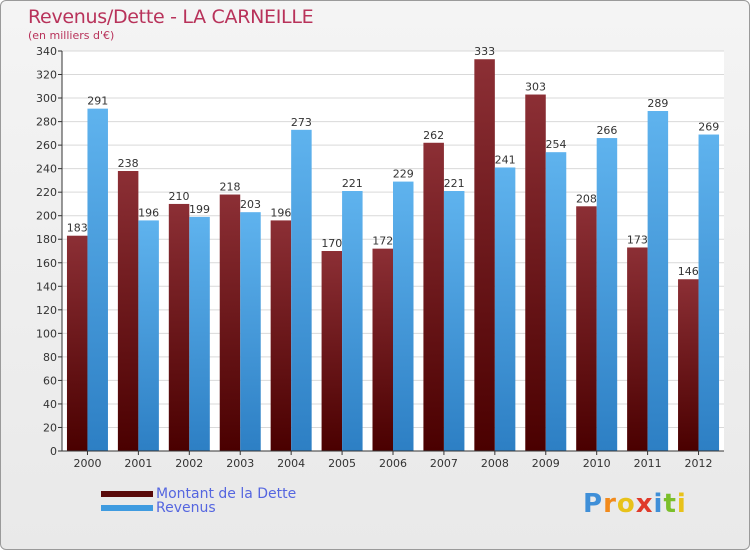 This screenshot has width=750, height=550. What do you see at coordinates (688, 271) in the screenshot?
I see `data-label-debt: 146` at bounding box center [688, 271].